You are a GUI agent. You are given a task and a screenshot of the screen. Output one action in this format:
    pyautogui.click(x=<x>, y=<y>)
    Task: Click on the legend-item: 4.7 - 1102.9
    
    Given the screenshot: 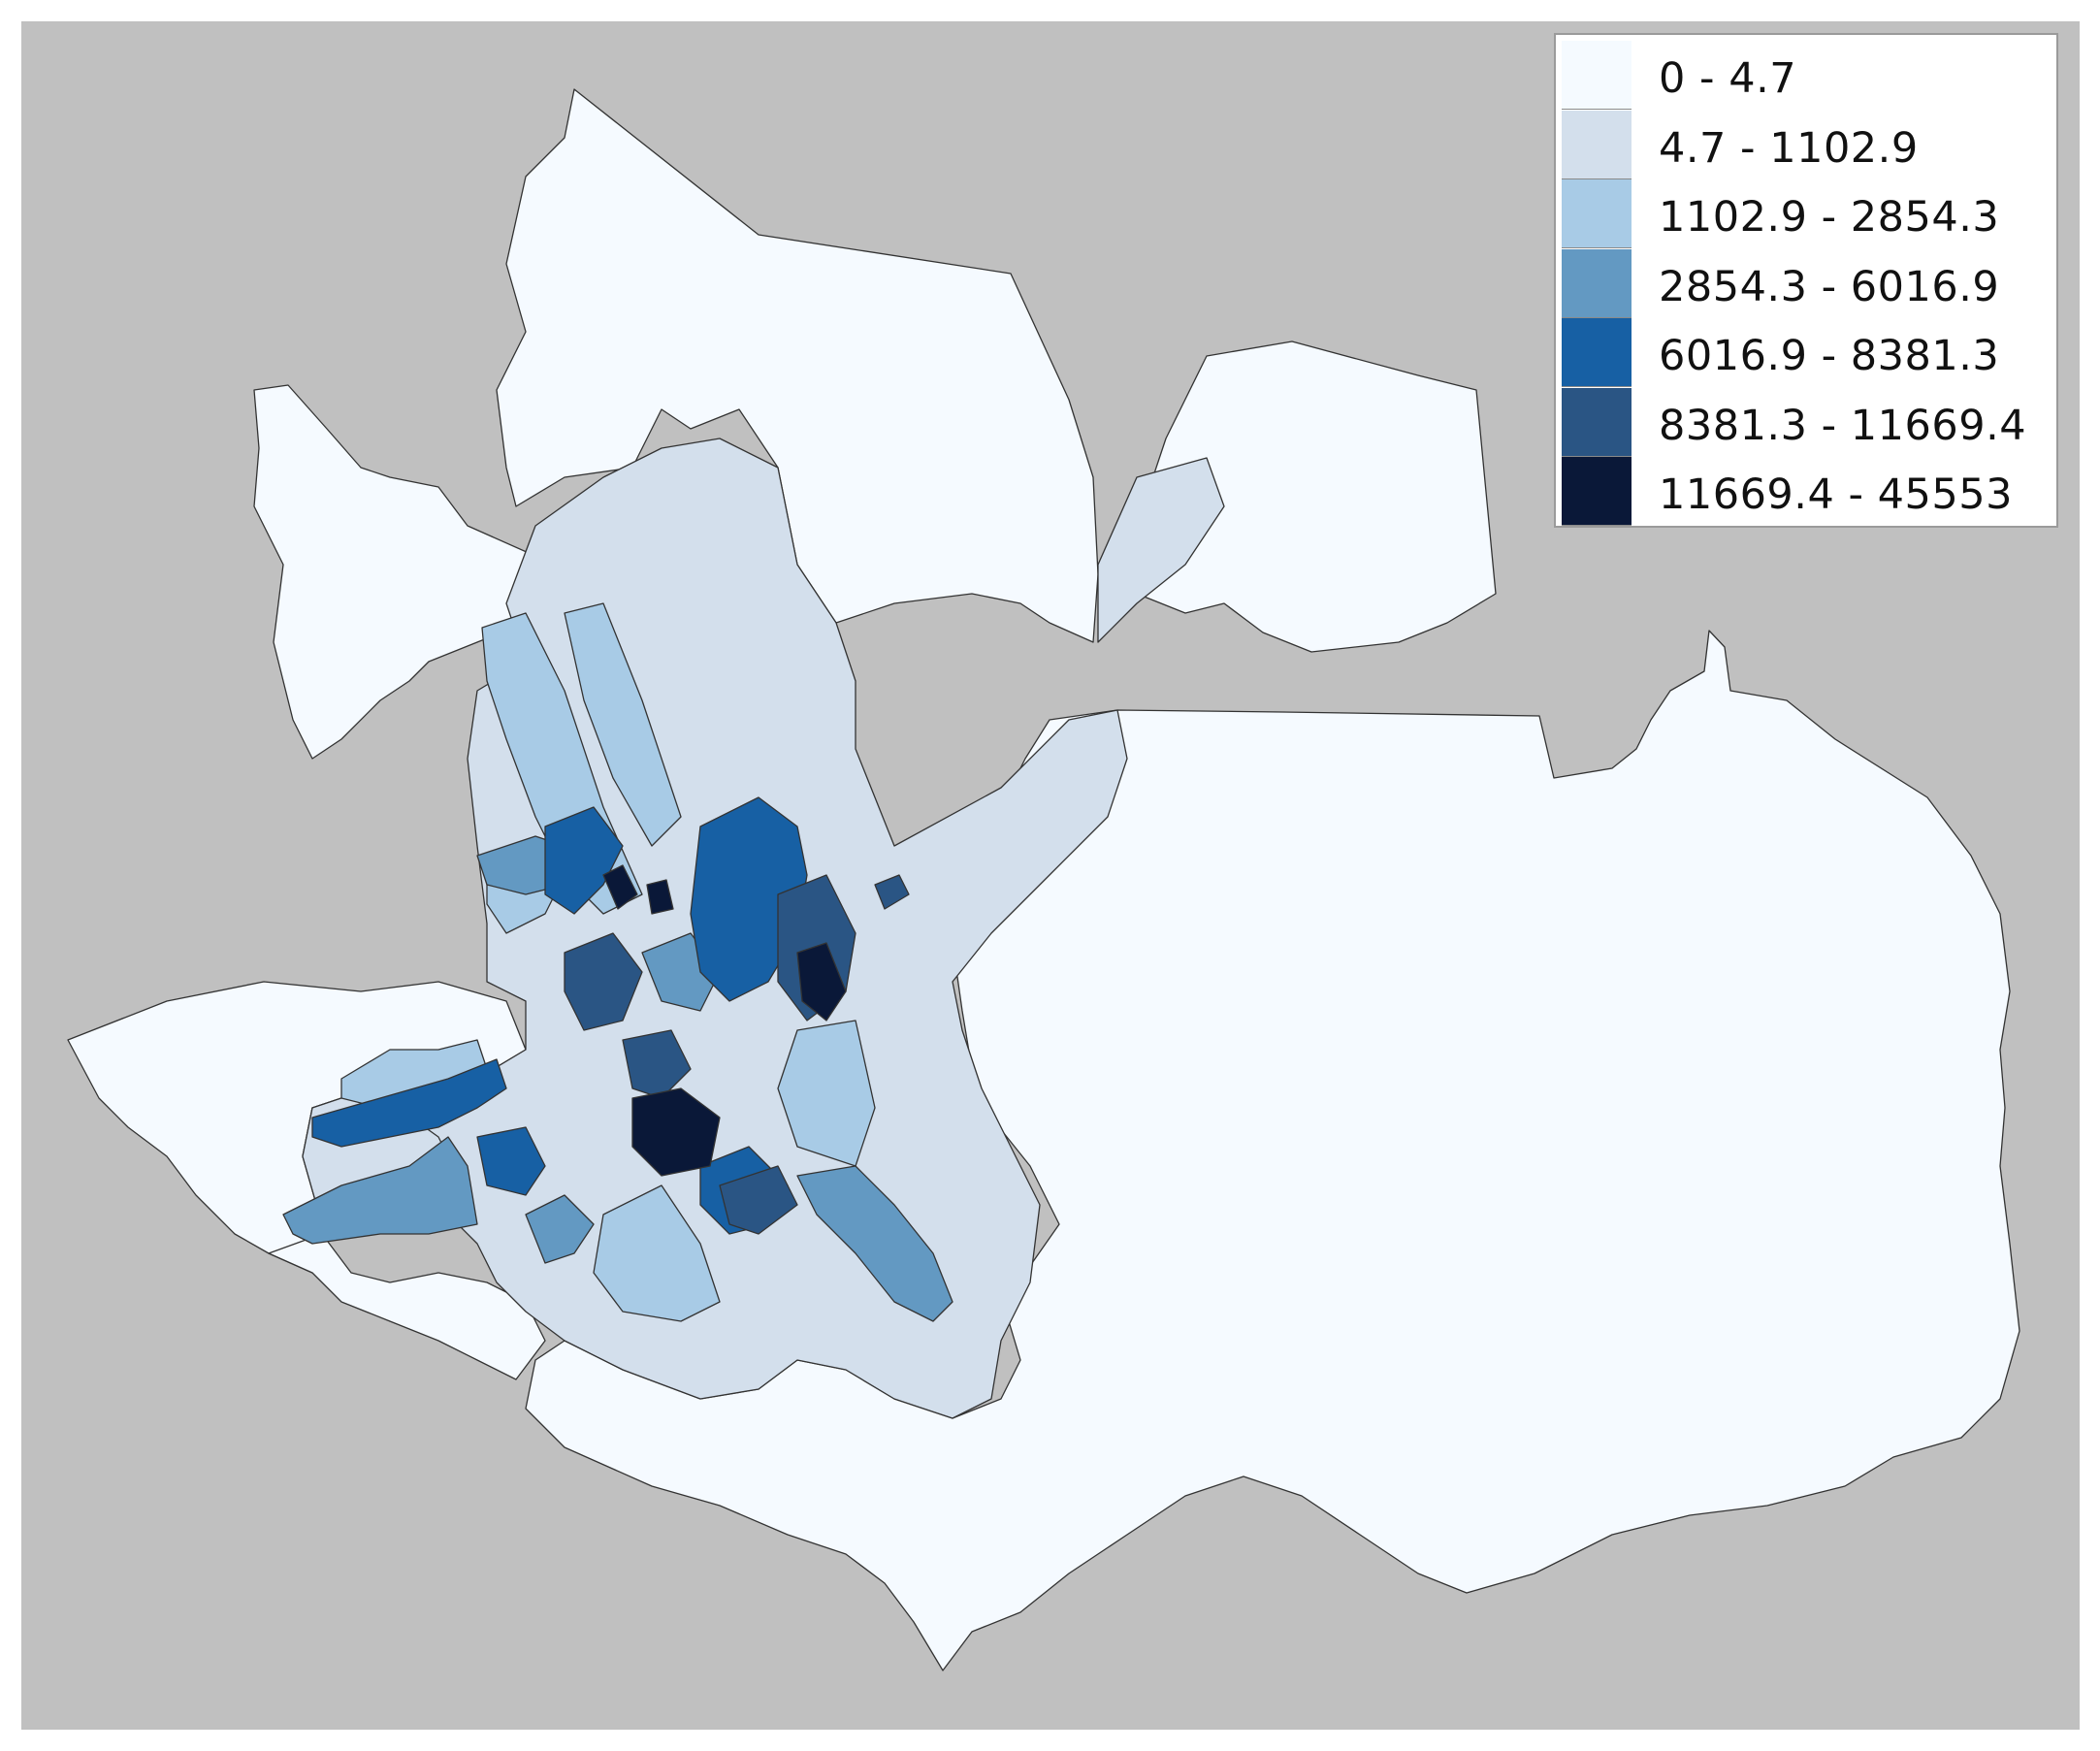 What is the action you would take?
    pyautogui.click(x=1807, y=145)
    